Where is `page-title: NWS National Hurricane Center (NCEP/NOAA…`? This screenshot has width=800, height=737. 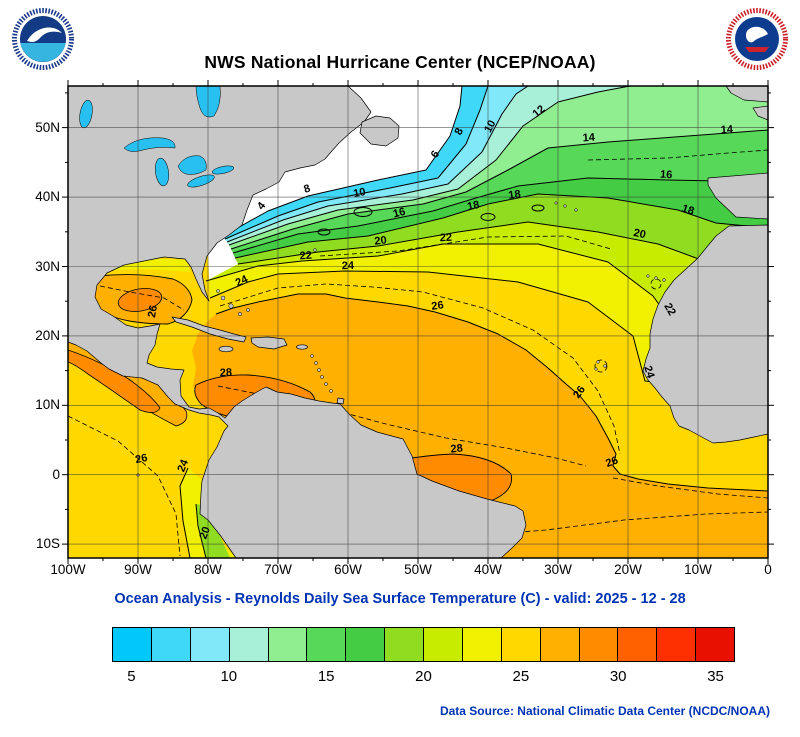 page-title: NWS National Hurricane Center (NCEP/NOAA… is located at coordinates (400, 62).